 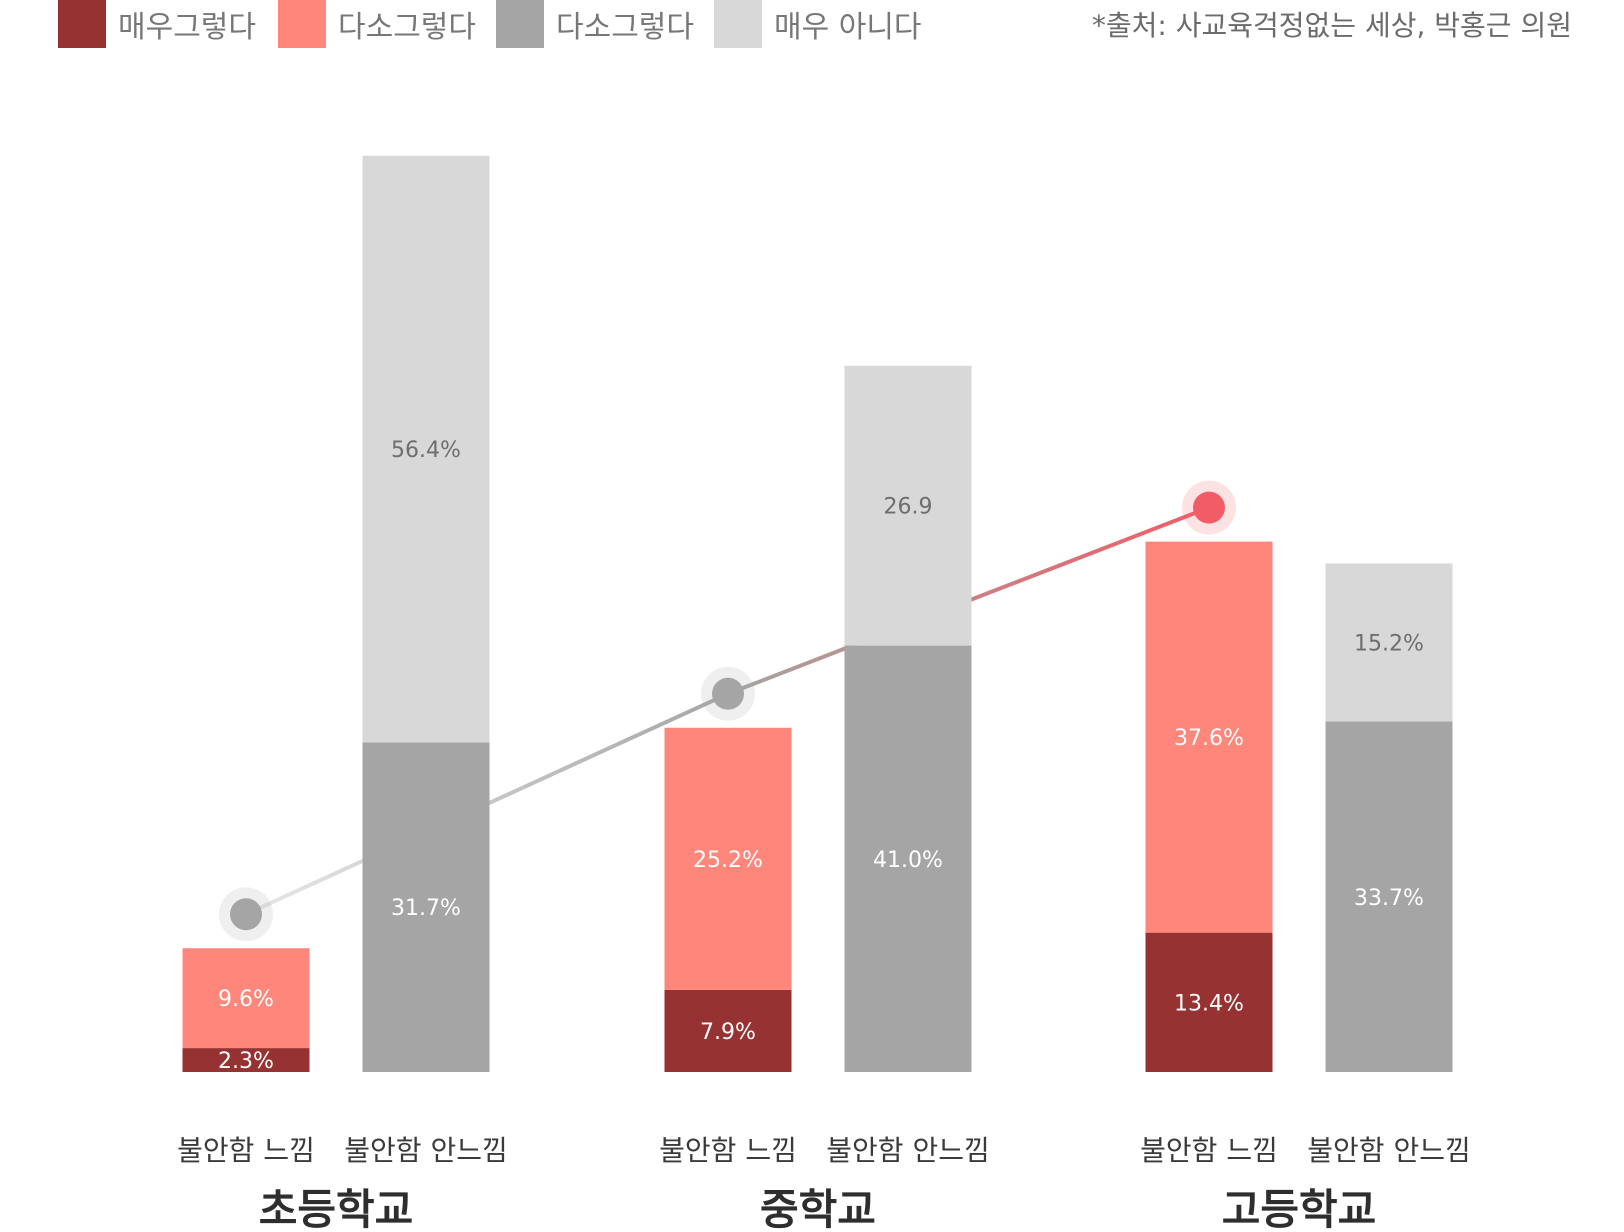 I want to click on bar-segment-중학교-불안함-느낌-1, so click(x=728, y=1030).